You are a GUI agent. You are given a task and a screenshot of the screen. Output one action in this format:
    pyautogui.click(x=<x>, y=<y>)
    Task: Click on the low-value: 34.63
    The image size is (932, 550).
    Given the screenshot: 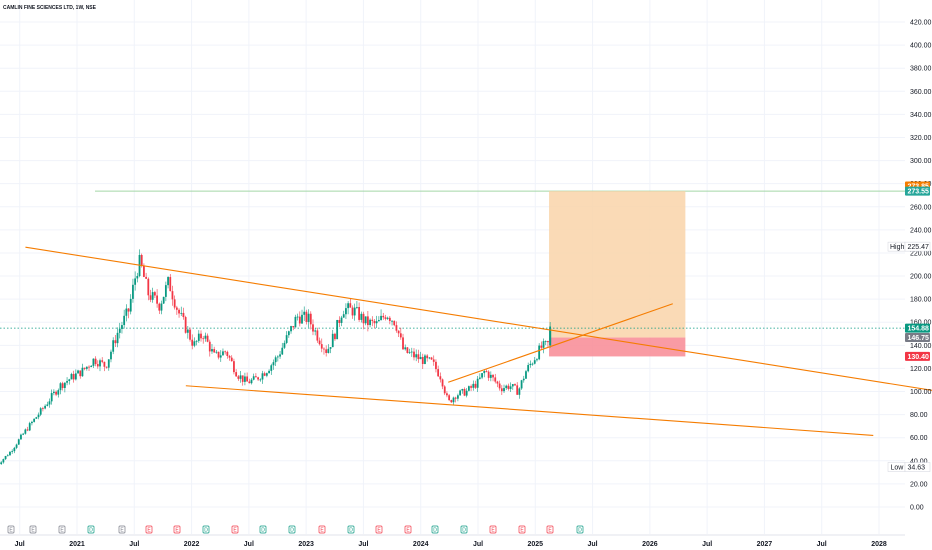 What is the action you would take?
    pyautogui.click(x=917, y=468)
    